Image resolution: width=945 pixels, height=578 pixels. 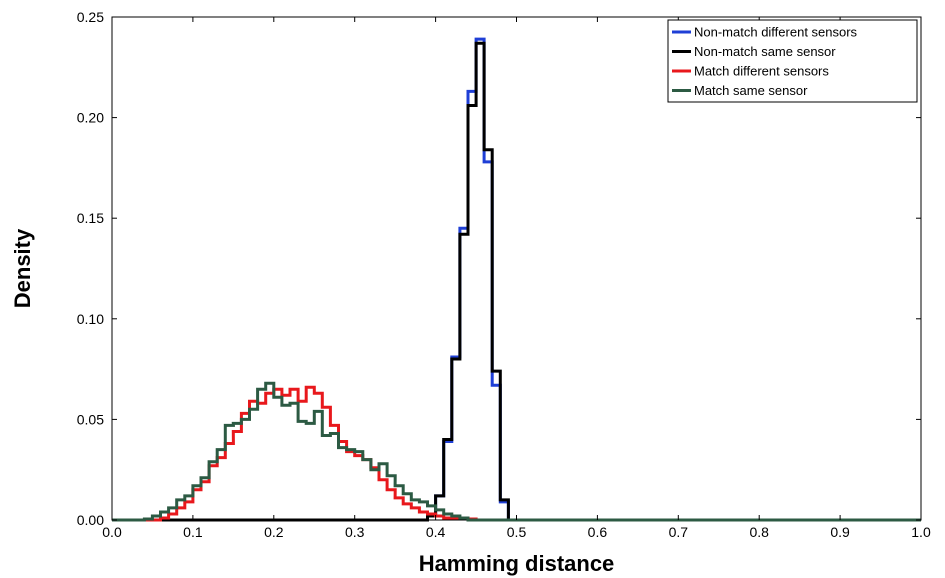 I want to click on legend-label: Non-match same sensor, so click(x=765, y=51).